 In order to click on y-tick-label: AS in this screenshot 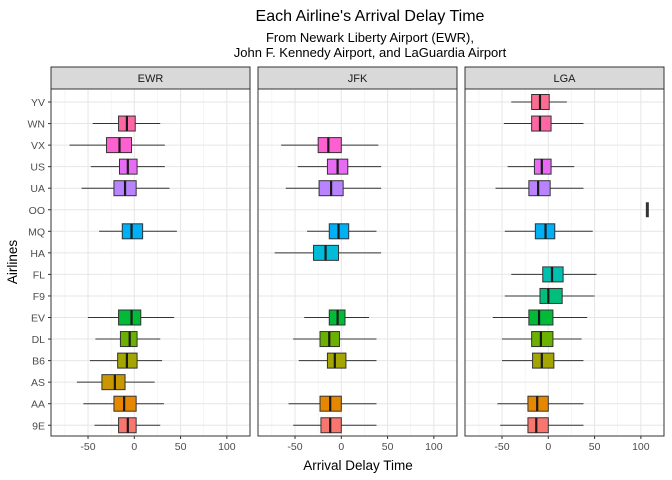, I will do `click(38, 383)`.